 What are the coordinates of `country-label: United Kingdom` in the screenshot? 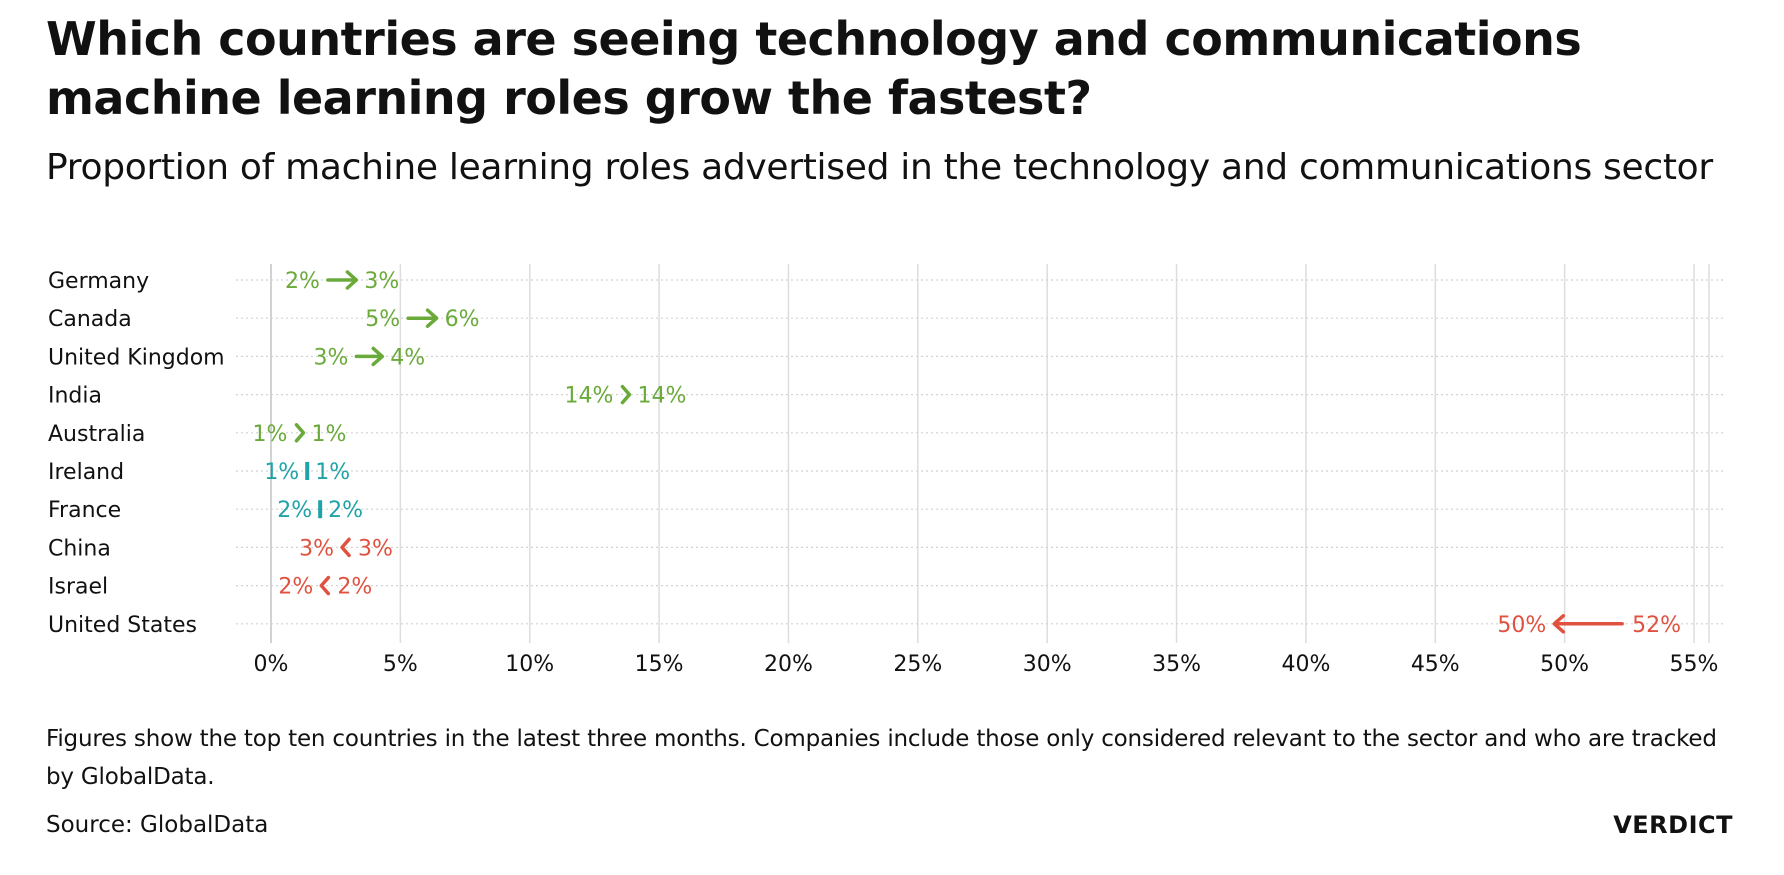 It's located at (136, 357).